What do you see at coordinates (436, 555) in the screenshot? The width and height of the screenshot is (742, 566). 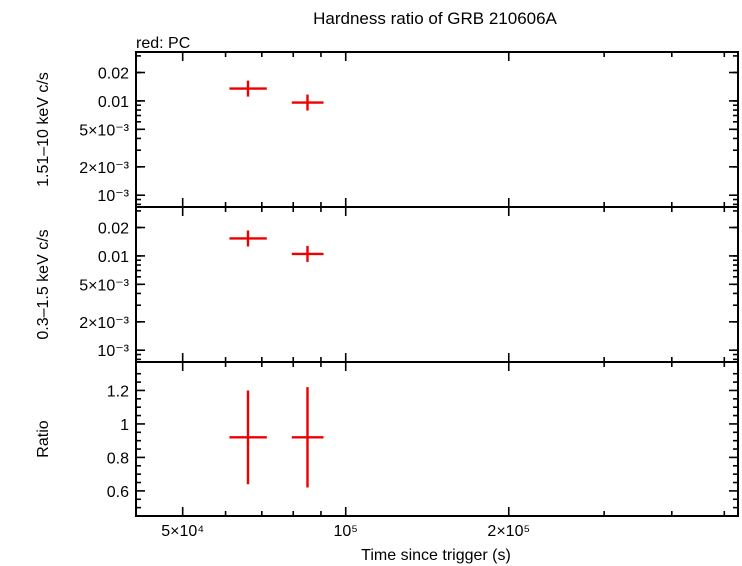 I see `x-axis-label: Time since trigger (s)` at bounding box center [436, 555].